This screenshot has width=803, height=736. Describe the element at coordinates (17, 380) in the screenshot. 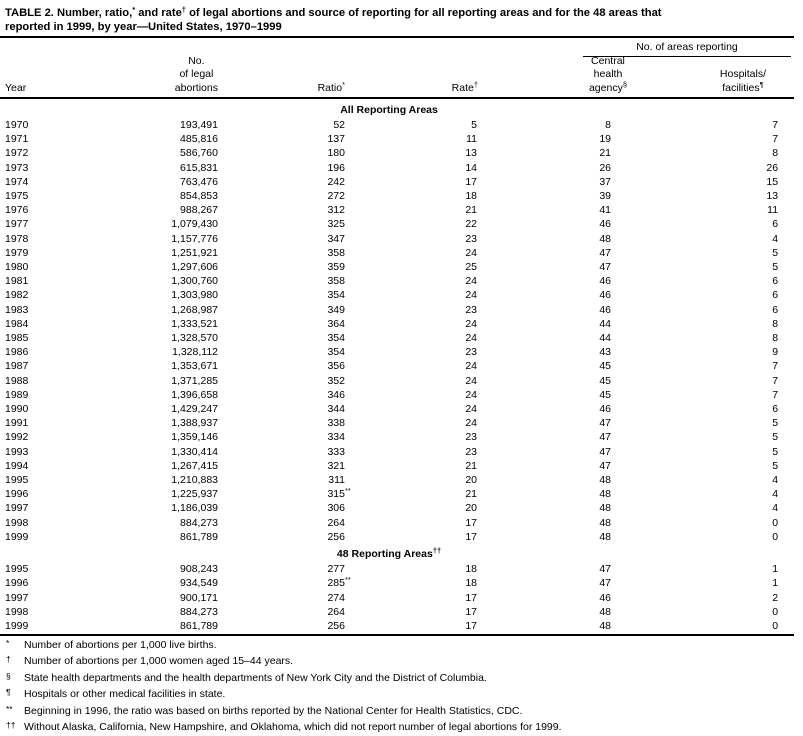

I see `table-cell: 1988` at that location.